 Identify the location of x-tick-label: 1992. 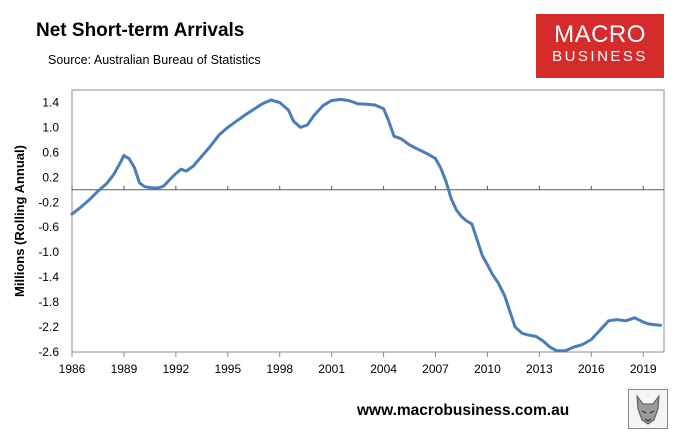
(176, 369).